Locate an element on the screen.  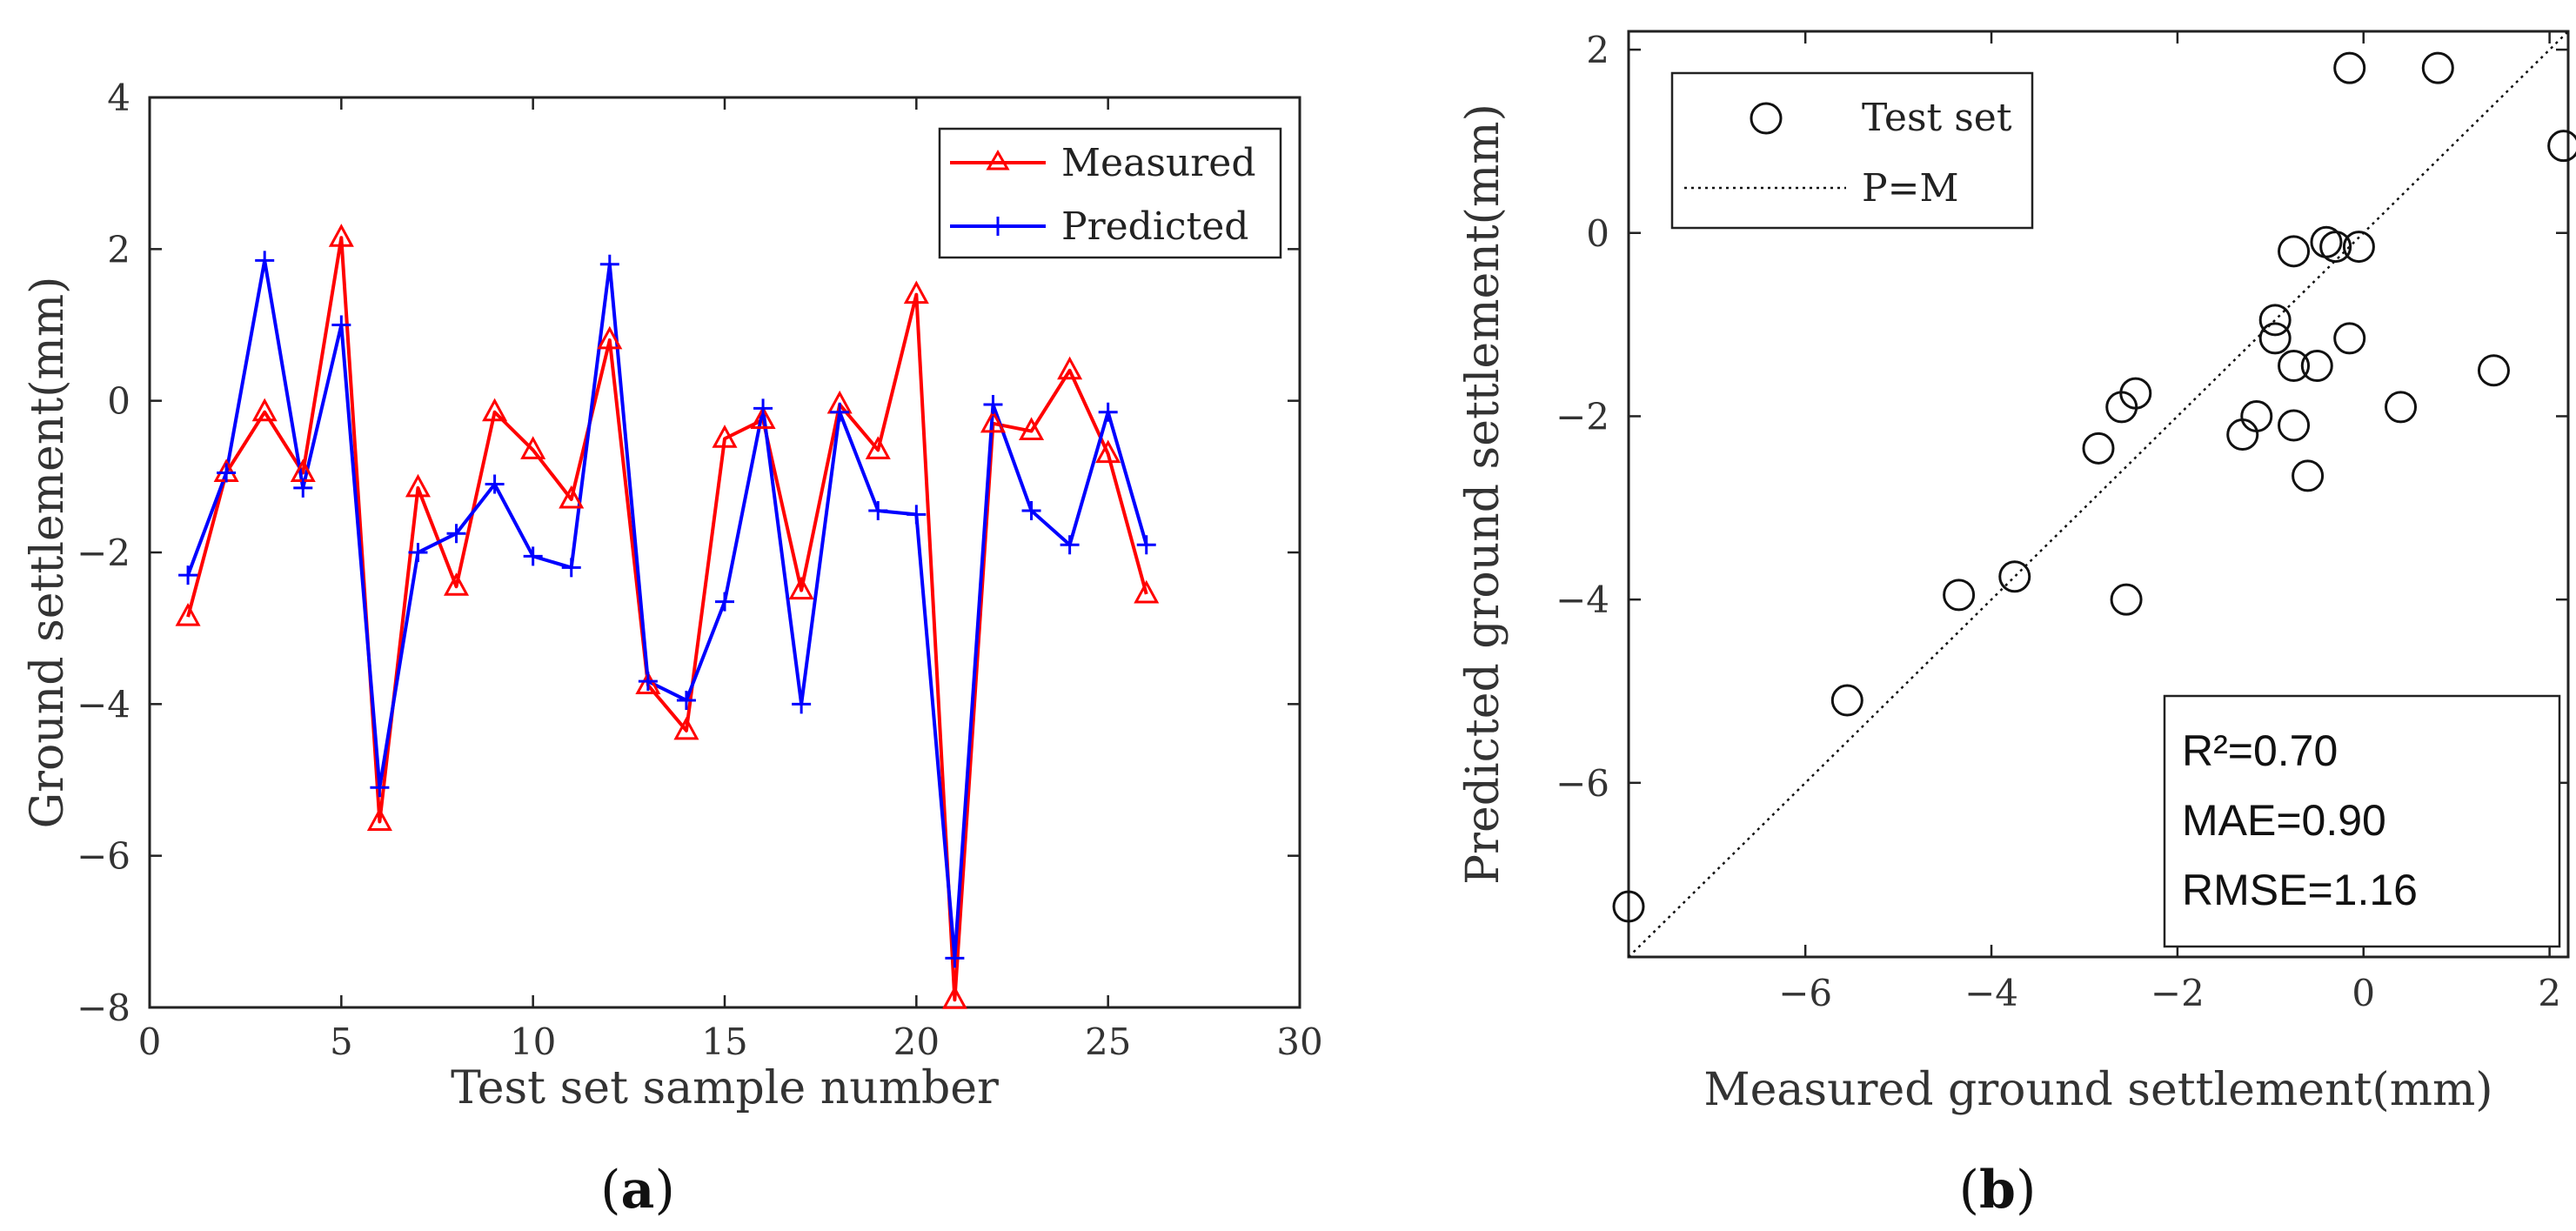
legend-measured-marker is located at coordinates (998, 160).